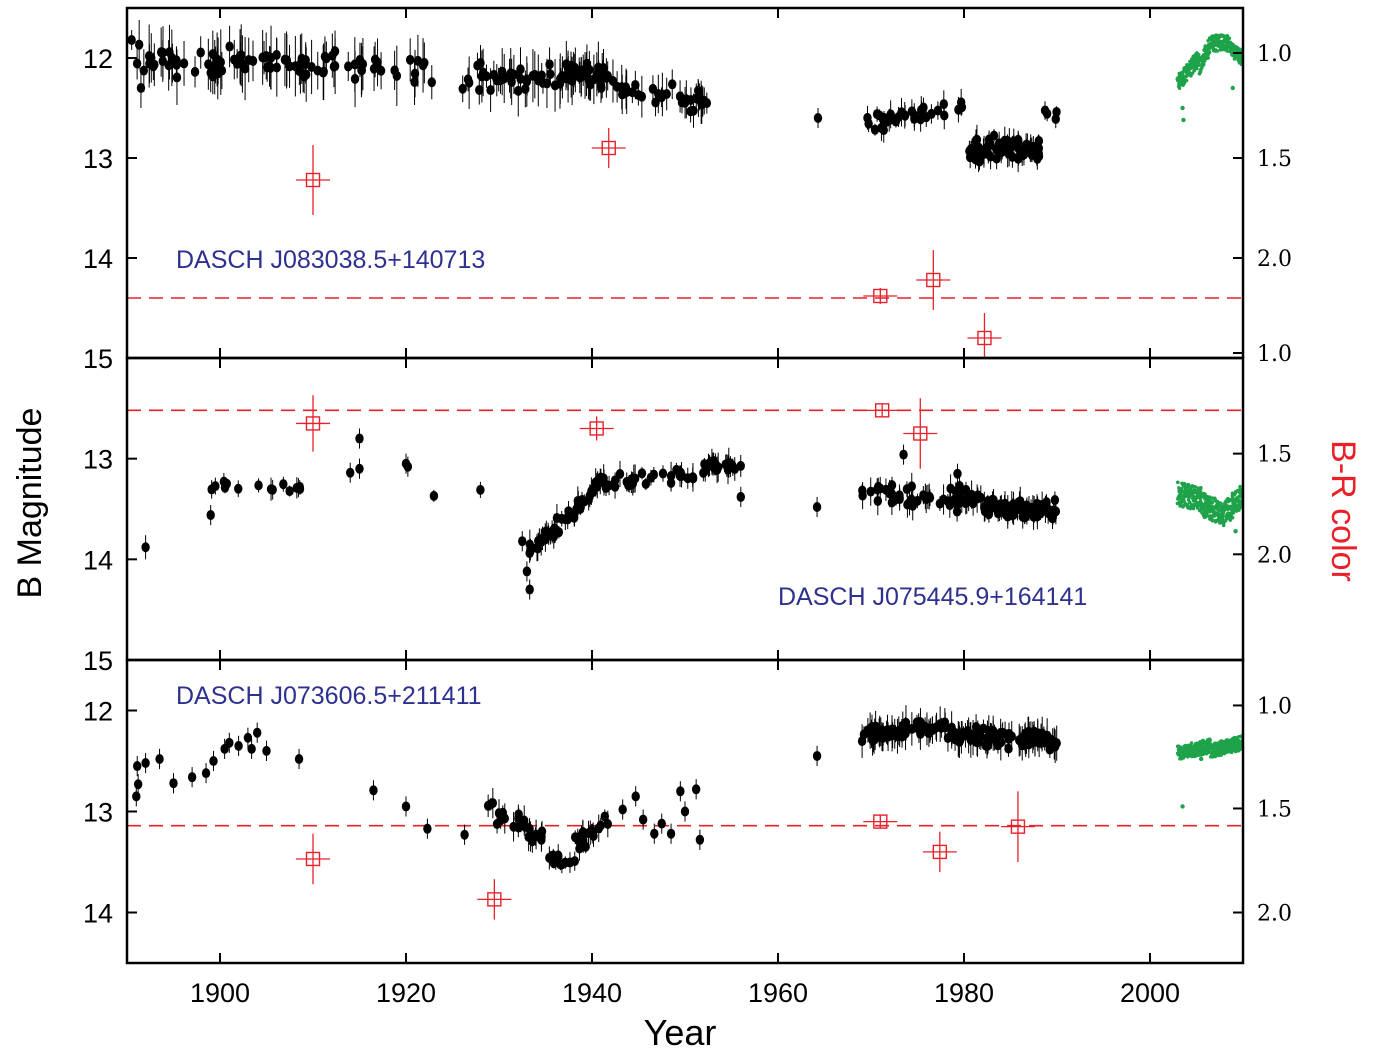 The height and width of the screenshot is (1052, 1375). What do you see at coordinates (98, 661) in the screenshot?
I see `y-tick-label: 15` at bounding box center [98, 661].